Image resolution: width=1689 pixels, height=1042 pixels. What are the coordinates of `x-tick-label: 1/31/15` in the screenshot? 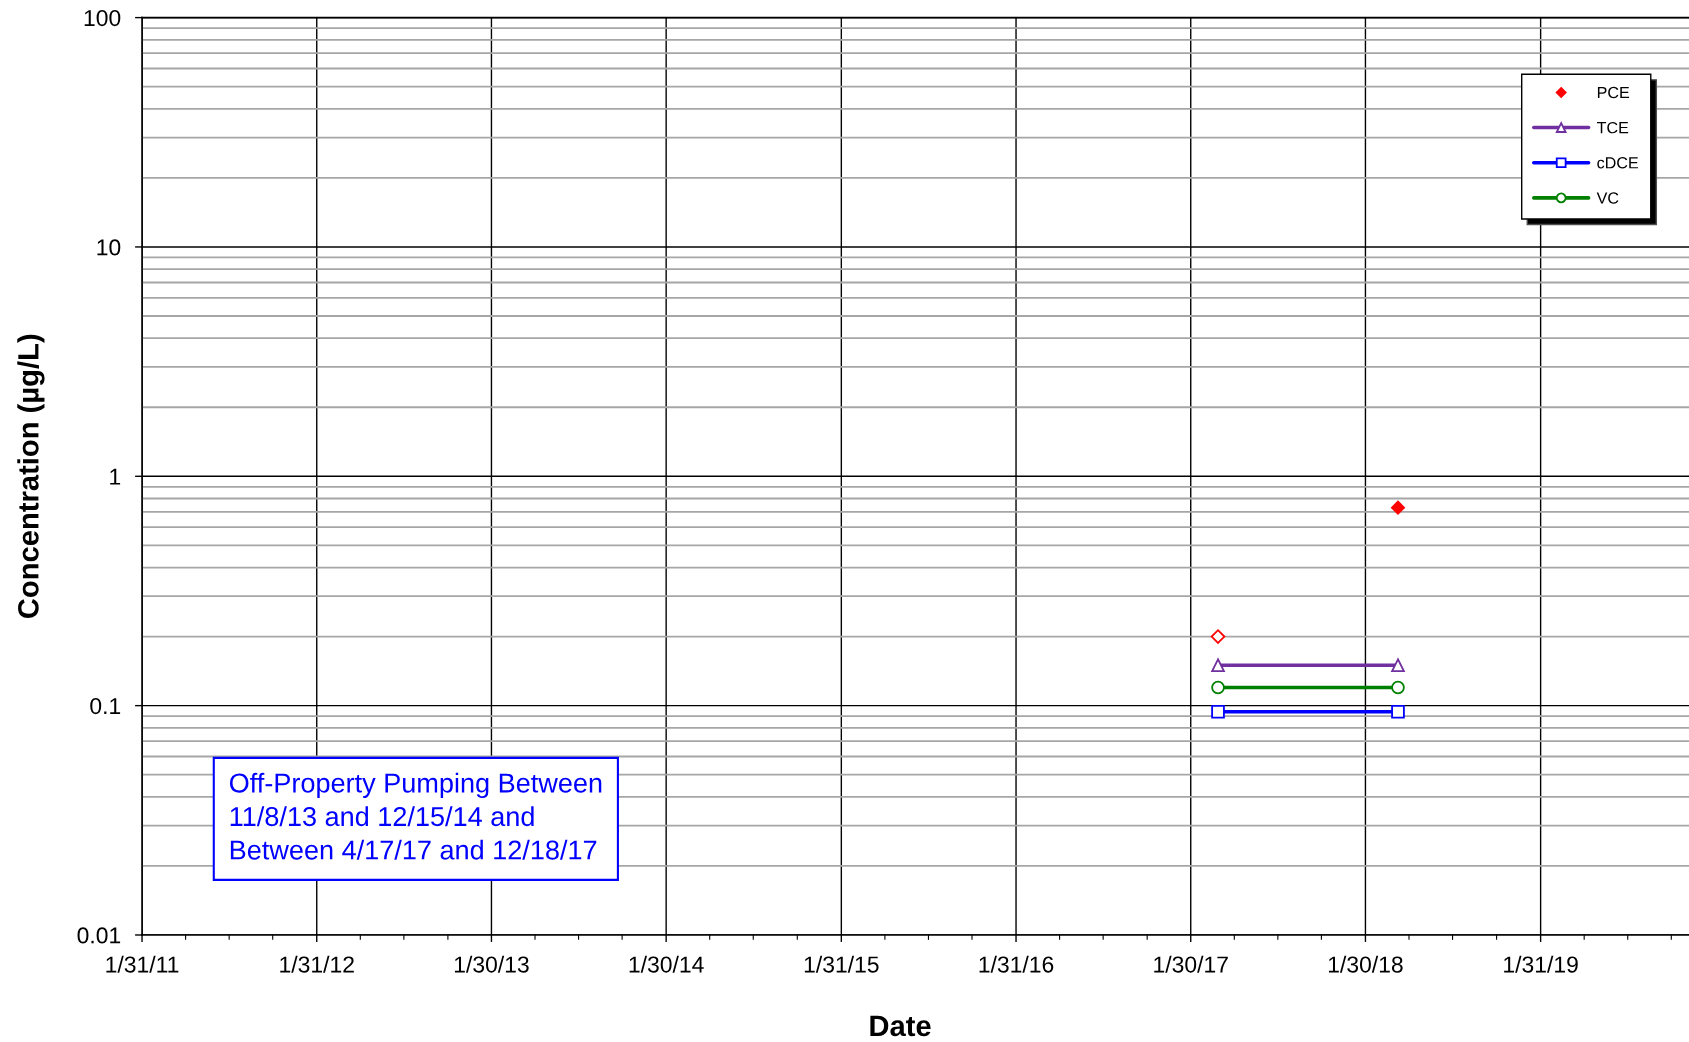 It's located at (841, 964).